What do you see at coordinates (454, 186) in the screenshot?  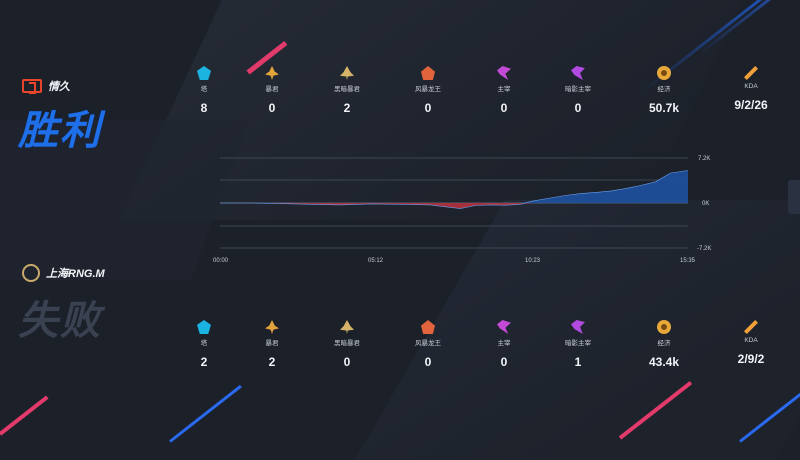 I see `advantage-area-winner` at bounding box center [454, 186].